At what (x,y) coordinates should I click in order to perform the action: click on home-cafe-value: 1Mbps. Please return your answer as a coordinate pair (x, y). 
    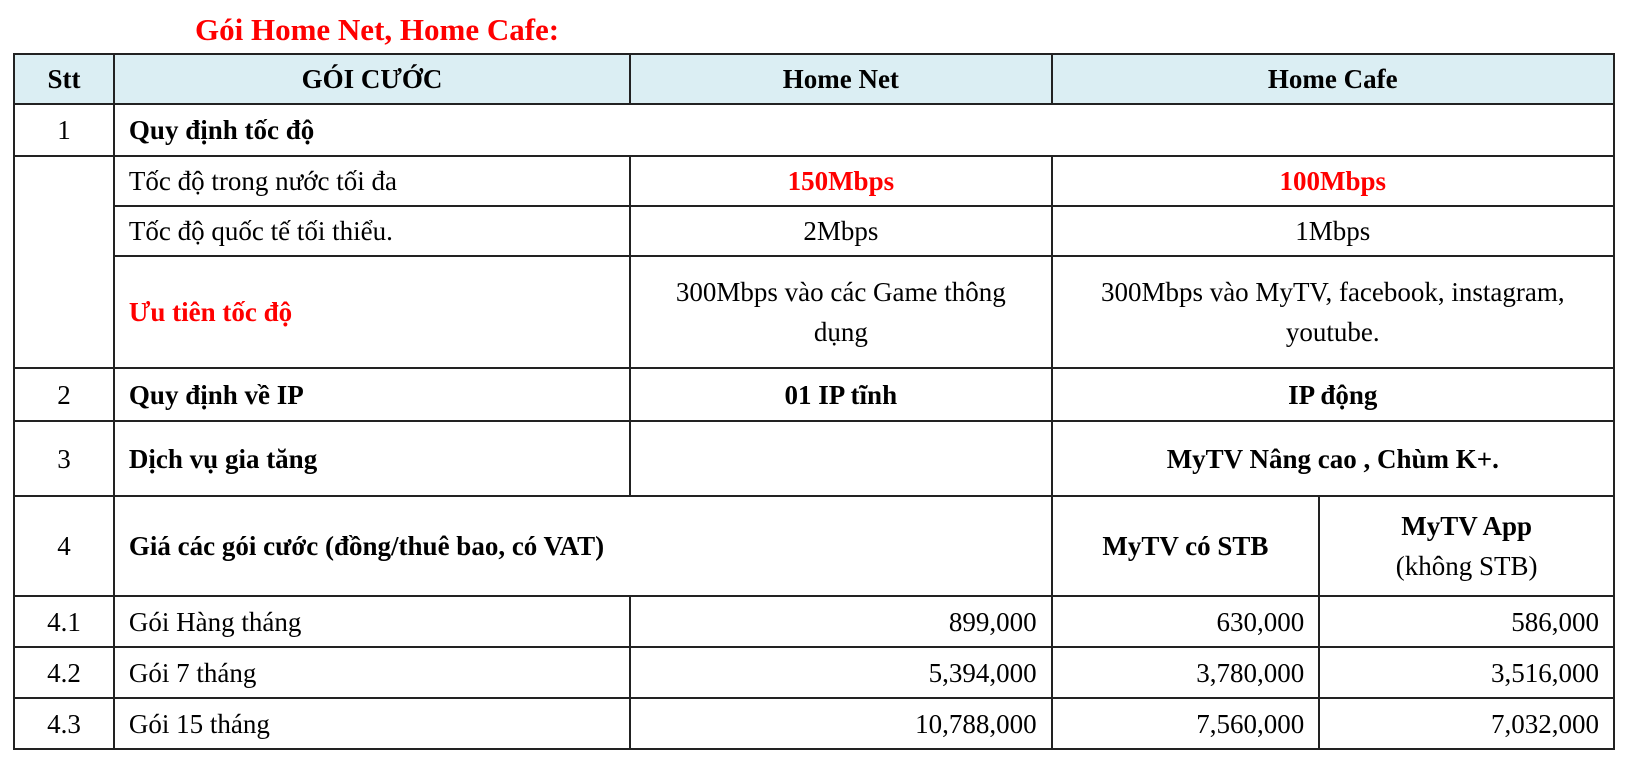
    Looking at the image, I should click on (1333, 231).